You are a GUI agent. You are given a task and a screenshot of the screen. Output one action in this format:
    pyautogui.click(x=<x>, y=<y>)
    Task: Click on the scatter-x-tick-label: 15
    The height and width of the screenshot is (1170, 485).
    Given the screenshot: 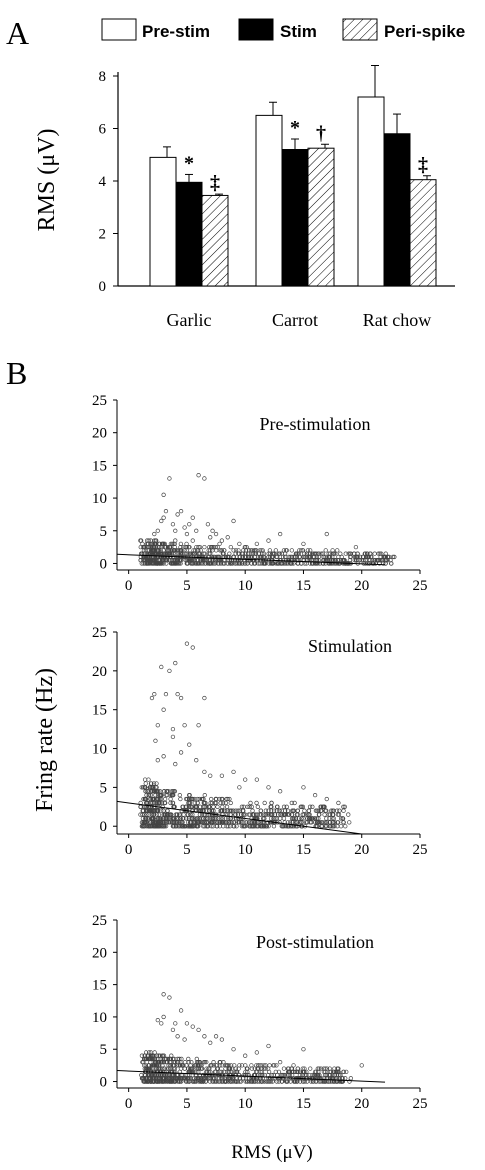 What is the action you would take?
    pyautogui.click(x=303, y=586)
    